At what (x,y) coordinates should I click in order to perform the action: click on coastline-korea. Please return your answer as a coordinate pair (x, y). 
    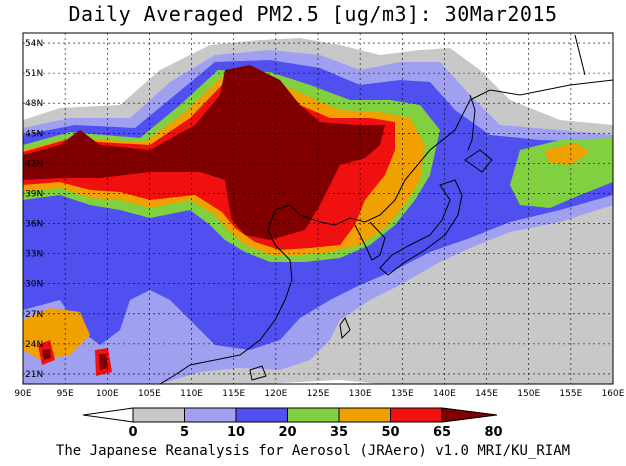
    Looking at the image, I should click on (370, 241).